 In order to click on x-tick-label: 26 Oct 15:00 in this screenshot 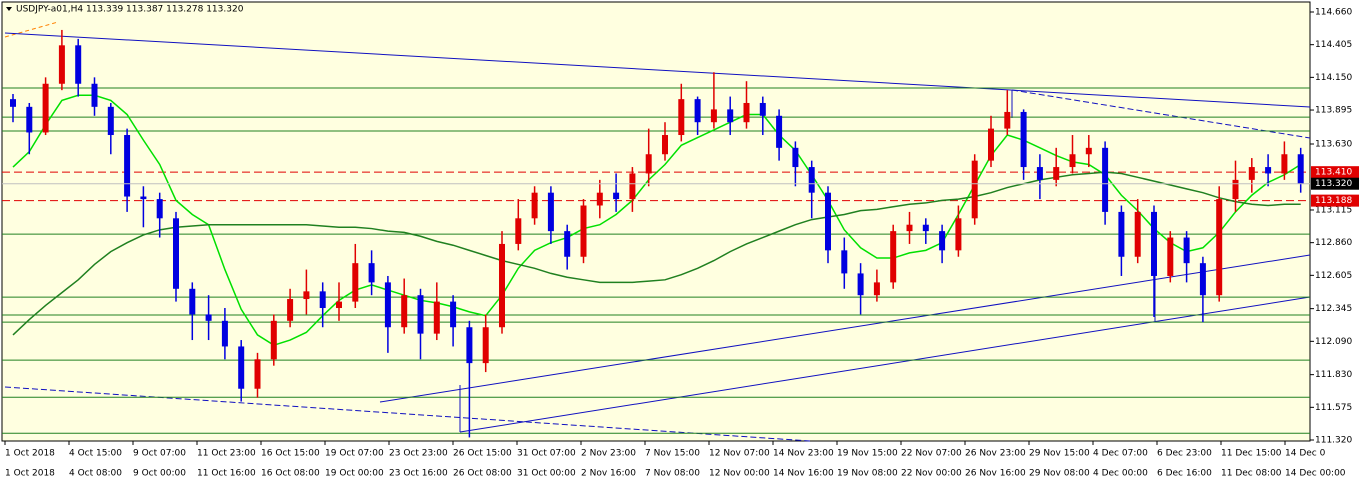, I will do `click(482, 454)`.